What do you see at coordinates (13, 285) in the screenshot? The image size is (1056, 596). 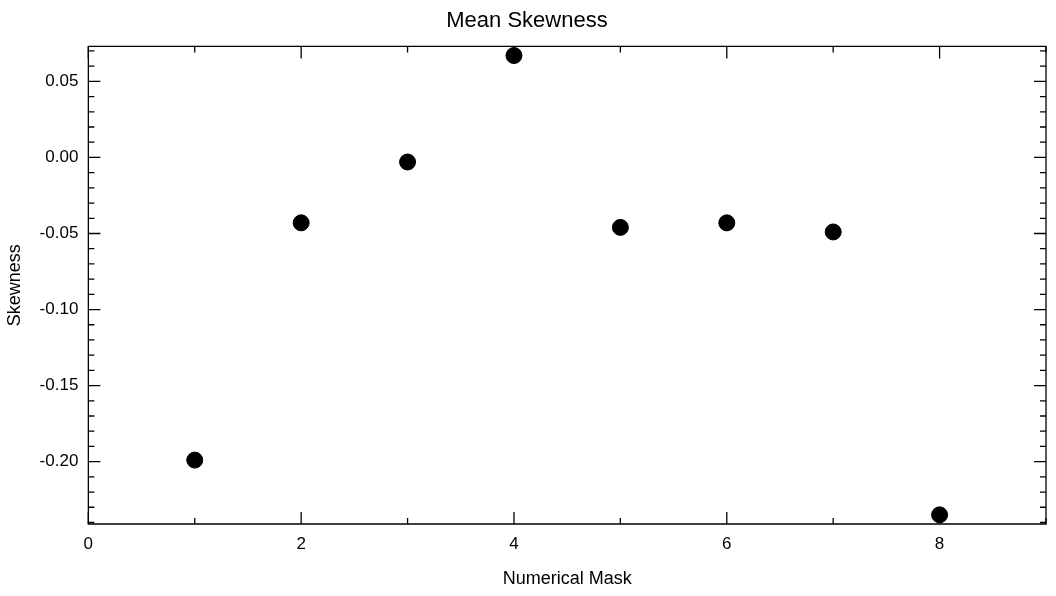 I see `y-axis-title: Skewness` at bounding box center [13, 285].